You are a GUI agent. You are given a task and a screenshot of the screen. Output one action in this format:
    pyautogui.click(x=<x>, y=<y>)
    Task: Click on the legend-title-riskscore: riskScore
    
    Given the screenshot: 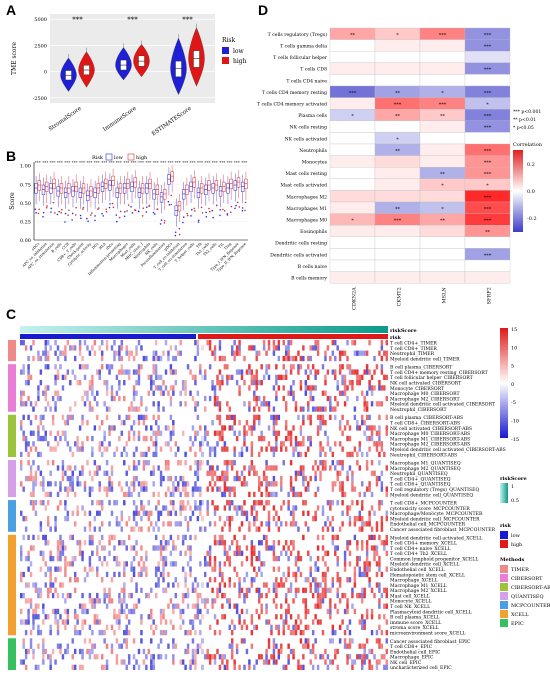 What is the action you would take?
    pyautogui.click(x=513, y=479)
    